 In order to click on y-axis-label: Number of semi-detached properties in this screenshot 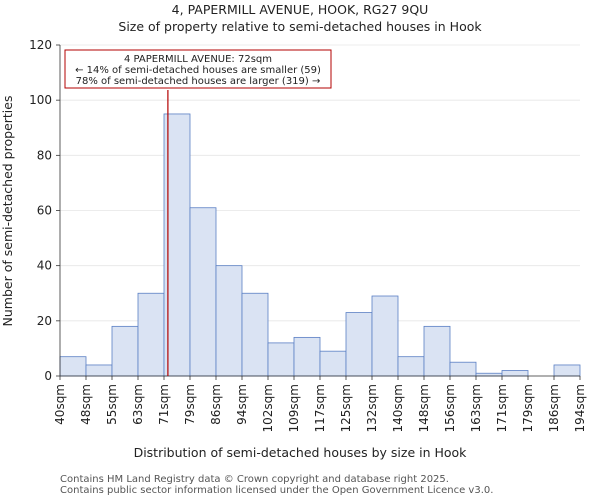, I will do `click(7, 211)`.